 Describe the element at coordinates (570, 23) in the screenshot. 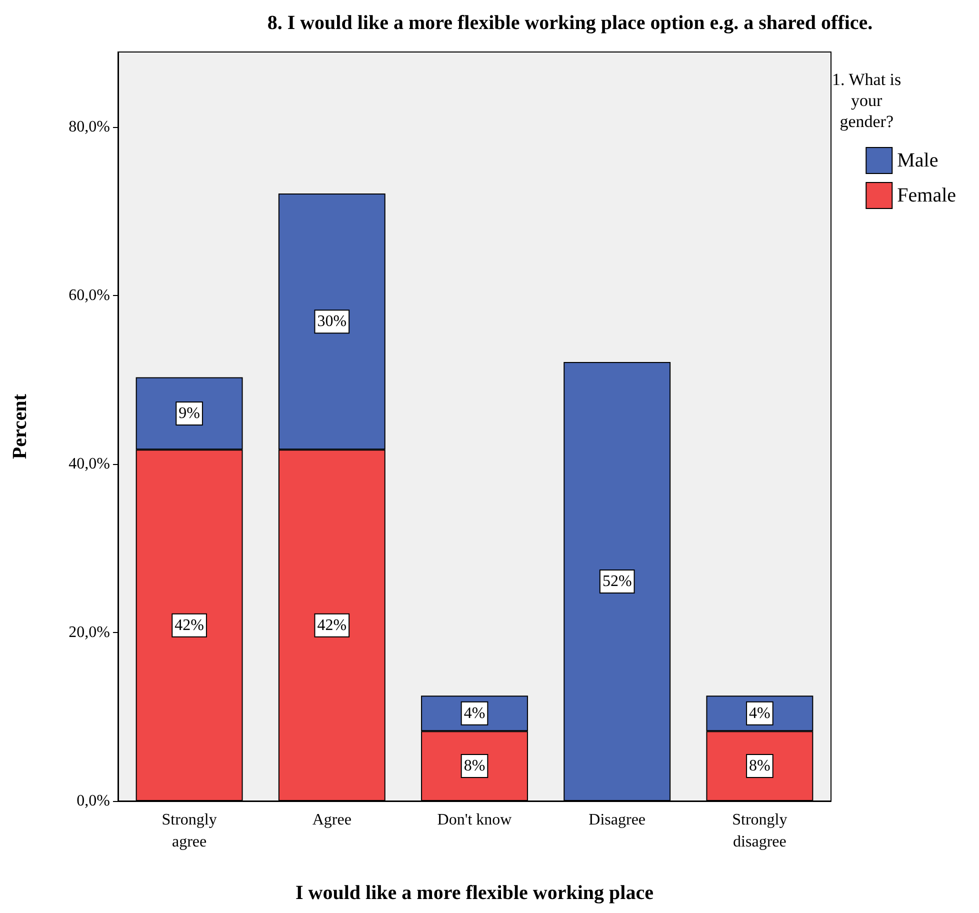

I see `chart-title: 8. I would like a more flexible working place option e.g. a shared office.` at that location.